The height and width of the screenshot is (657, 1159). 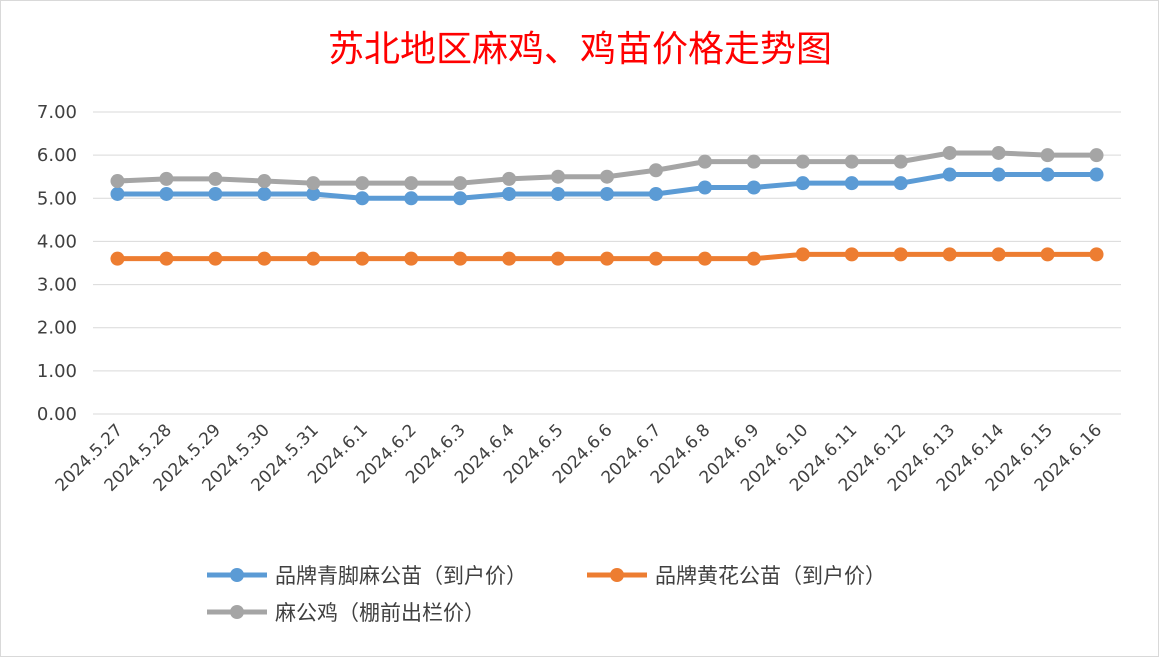 What do you see at coordinates (546, 594) in the screenshot?
I see `legend: 品牌青脚麻公苗（到户价） 品牌黄花公苗（到户价） 麻公鸡（棚前出栏价）` at bounding box center [546, 594].